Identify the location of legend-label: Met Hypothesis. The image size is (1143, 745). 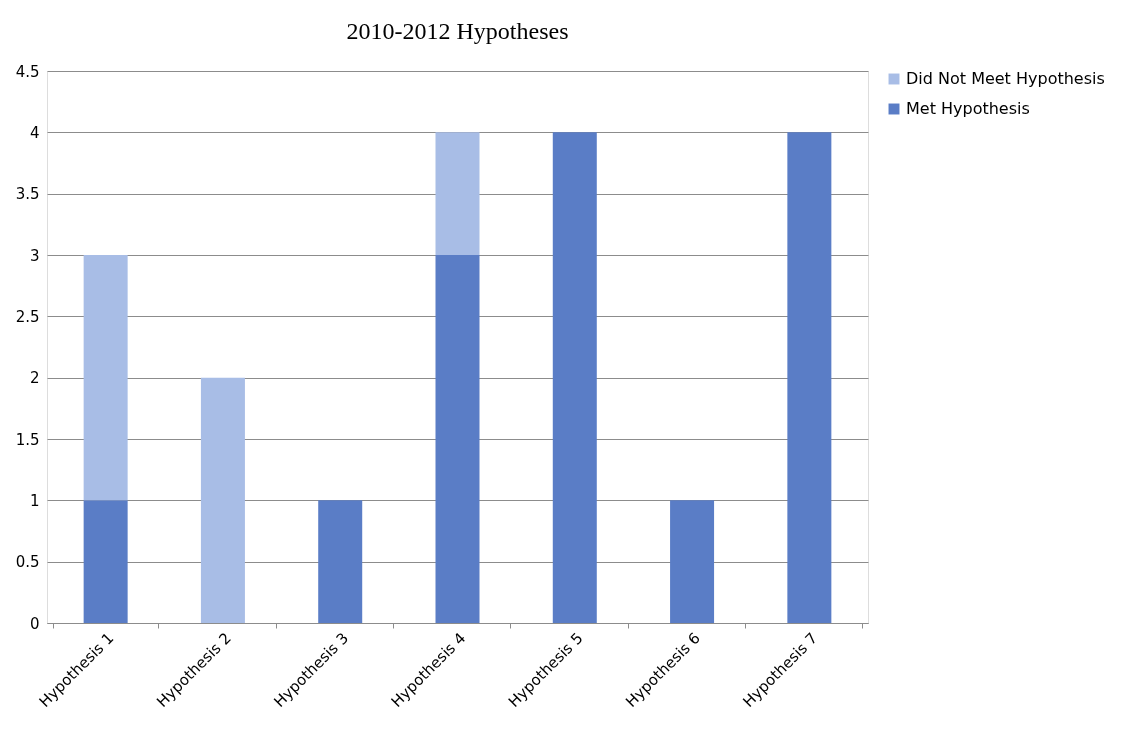
(968, 108).